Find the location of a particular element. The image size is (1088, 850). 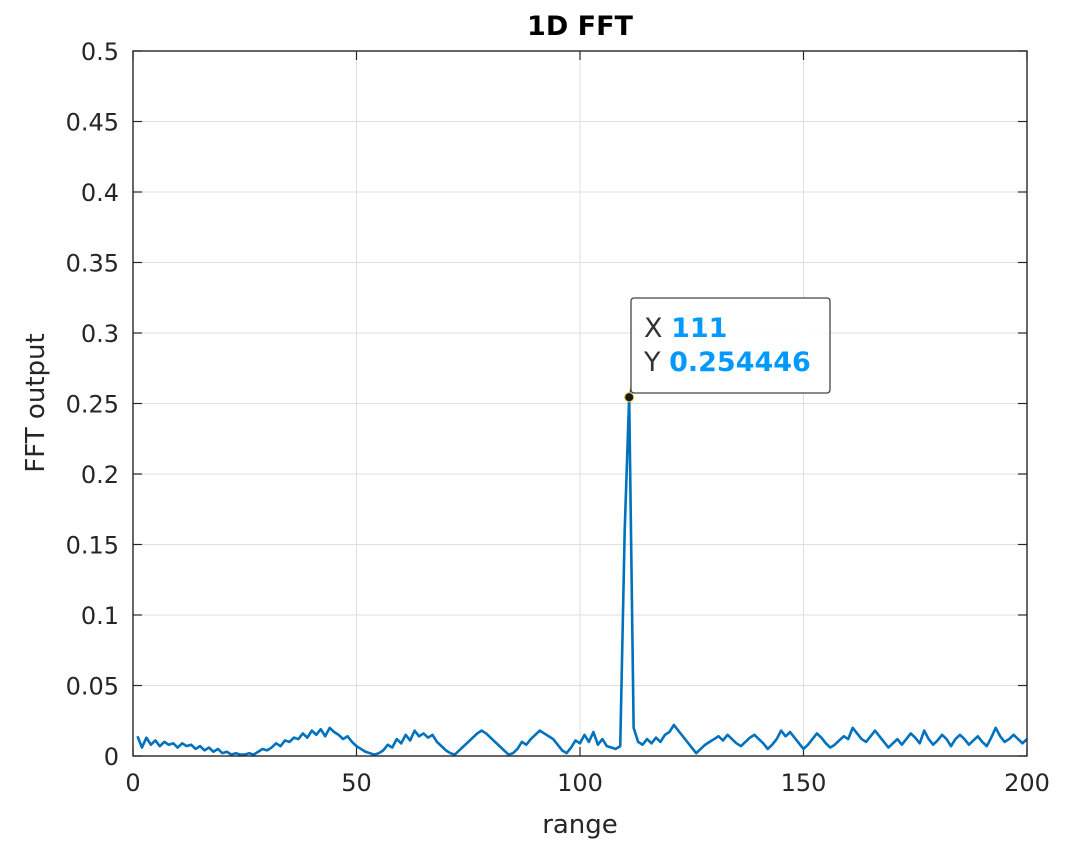

x-tick-label: 50 is located at coordinates (356, 783).